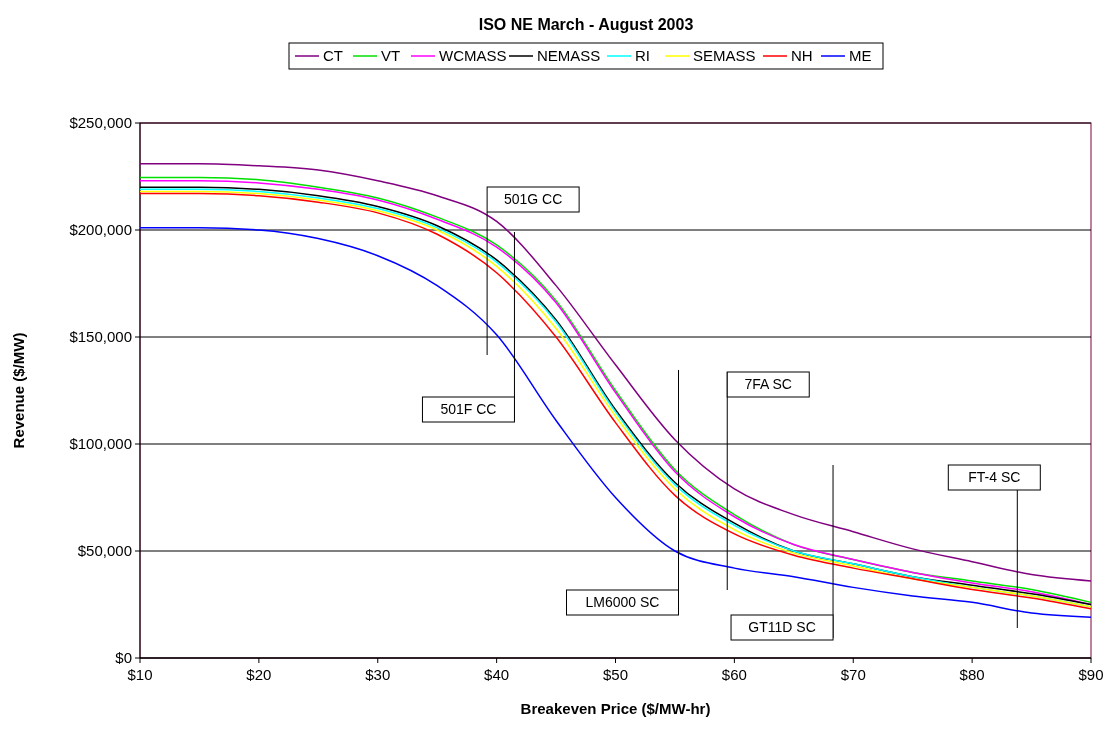 This screenshot has width=1112, height=734. What do you see at coordinates (473, 56) in the screenshot?
I see `legend-label: WCMASS` at bounding box center [473, 56].